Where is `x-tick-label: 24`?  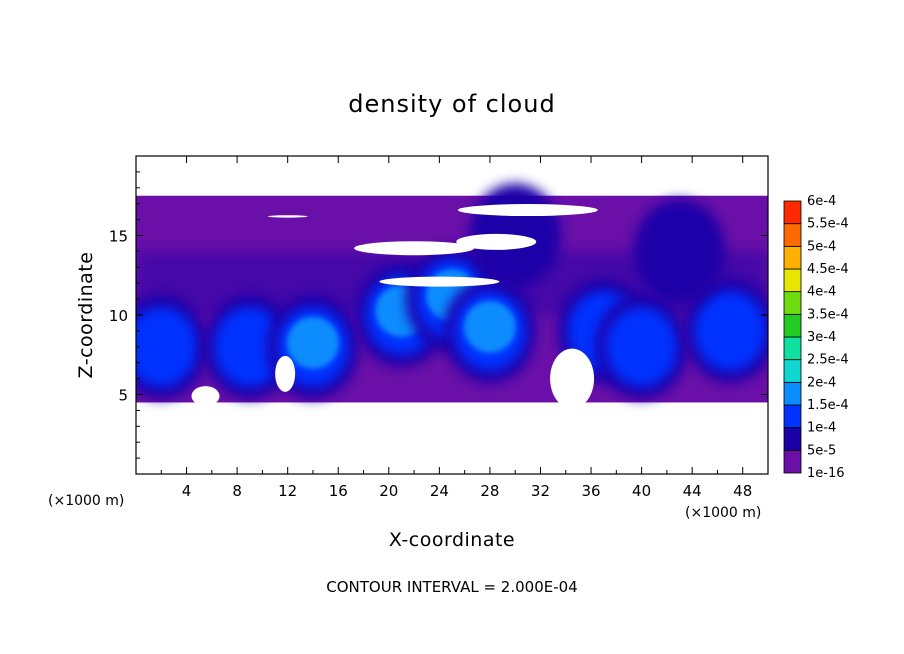 x-tick-label: 24 is located at coordinates (439, 491).